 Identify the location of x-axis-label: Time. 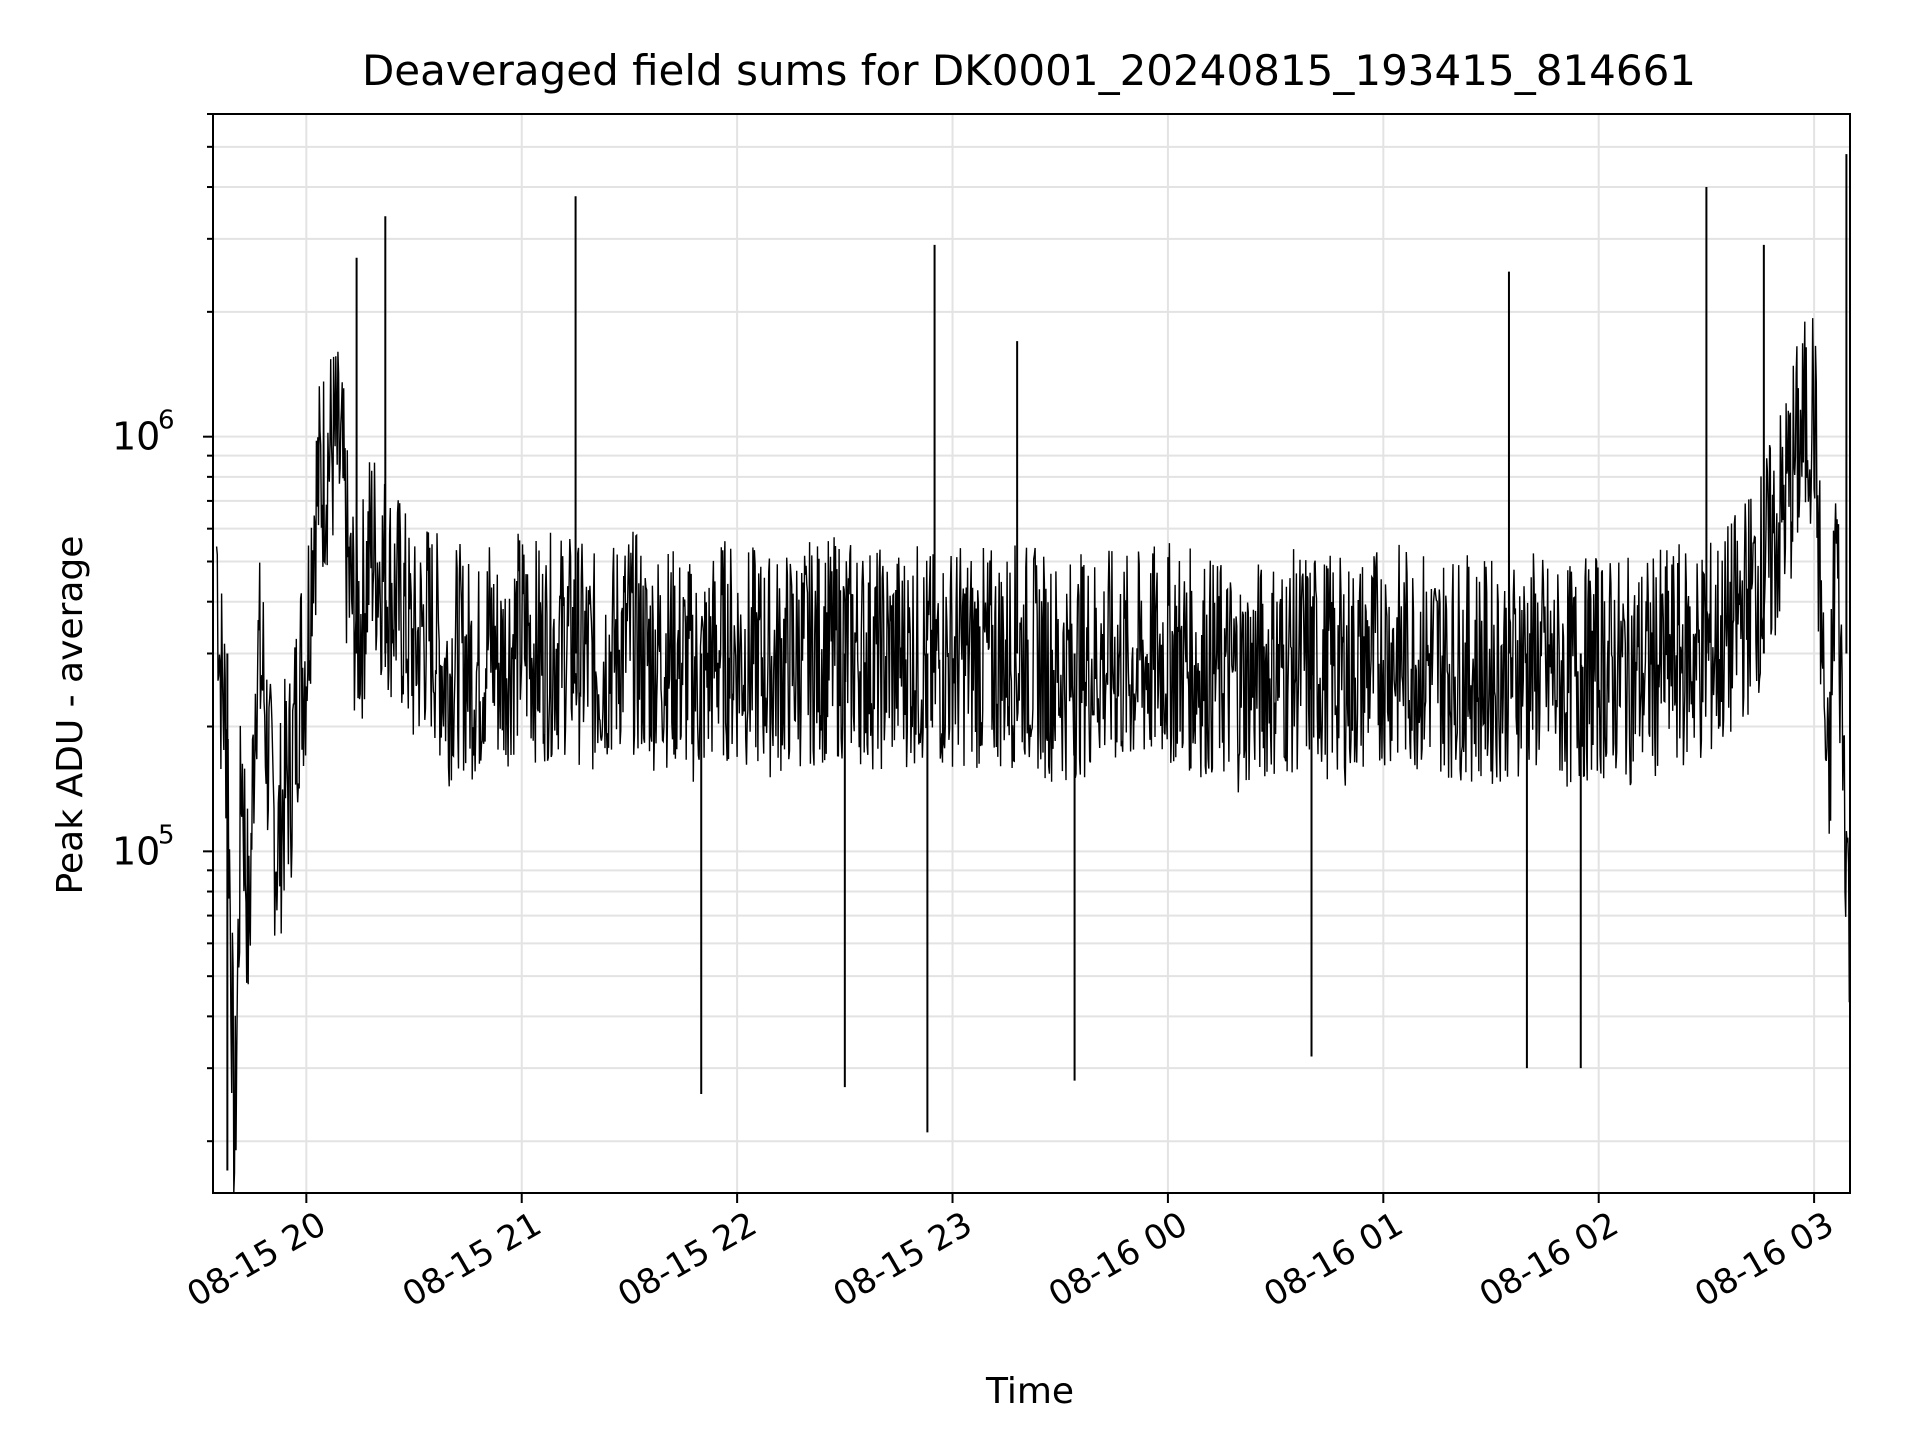
(1029, 1391).